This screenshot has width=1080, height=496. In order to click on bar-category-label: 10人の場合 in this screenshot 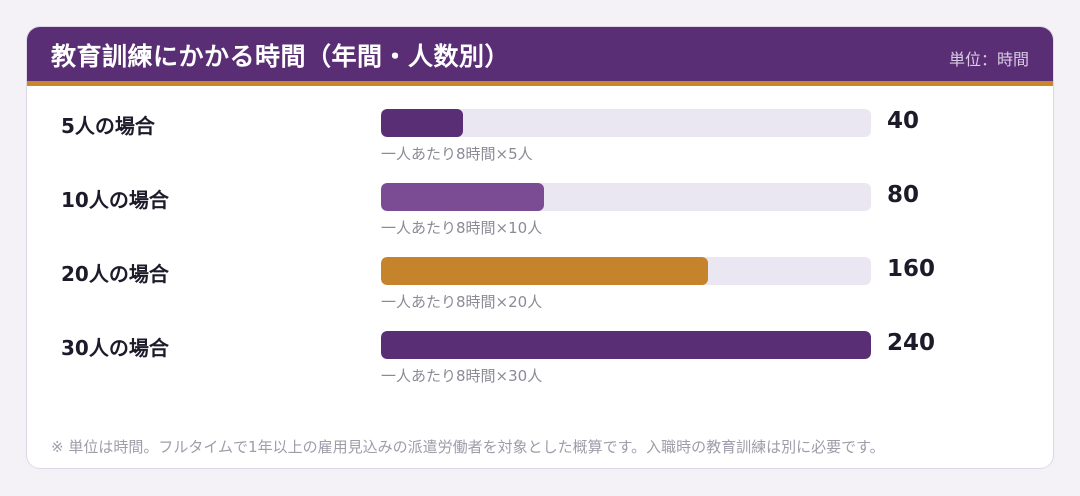, I will do `click(115, 200)`.